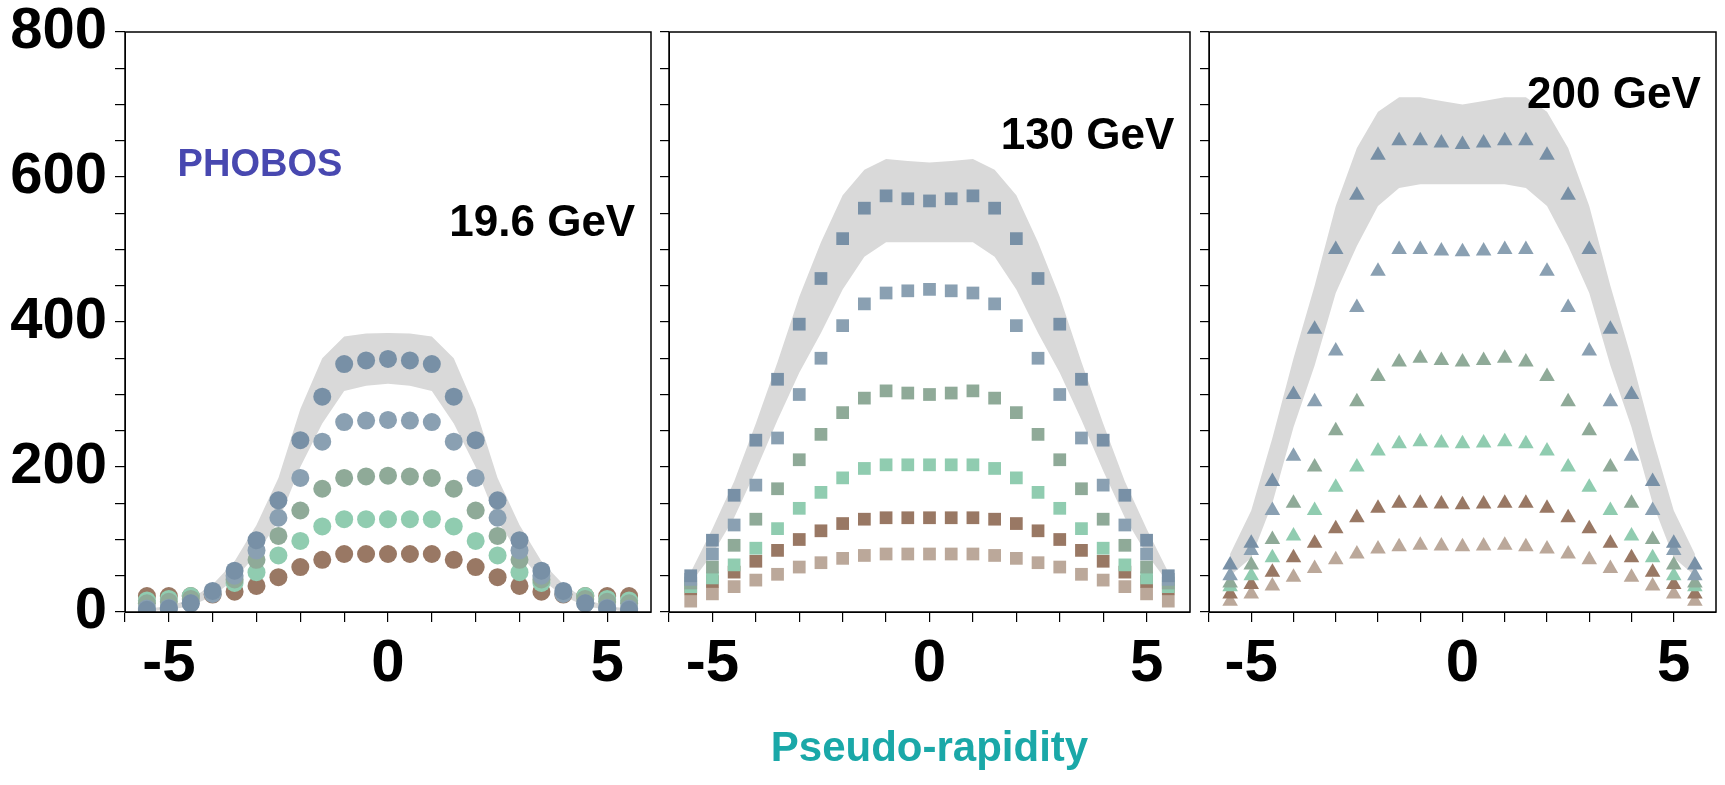  Describe the element at coordinates (1614, 92) in the screenshot. I see `annotation: 200 GeV` at that location.